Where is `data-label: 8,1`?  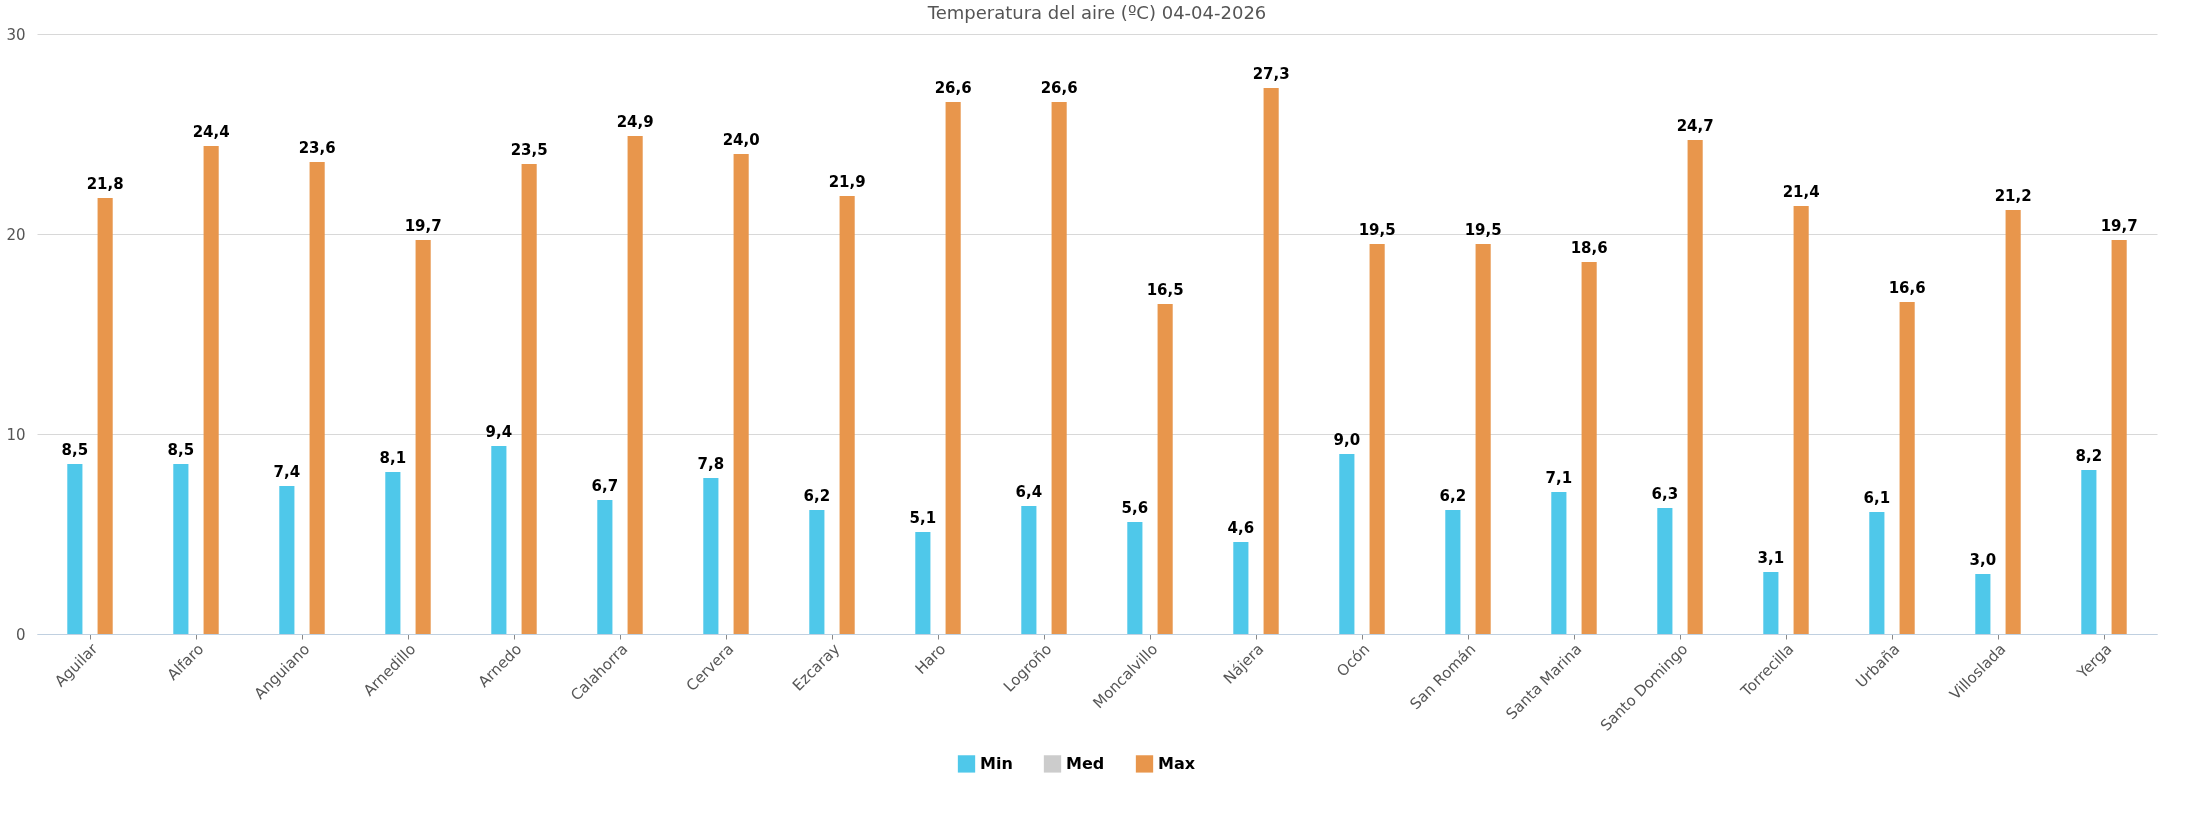
data-label: 8,1 is located at coordinates (393, 458).